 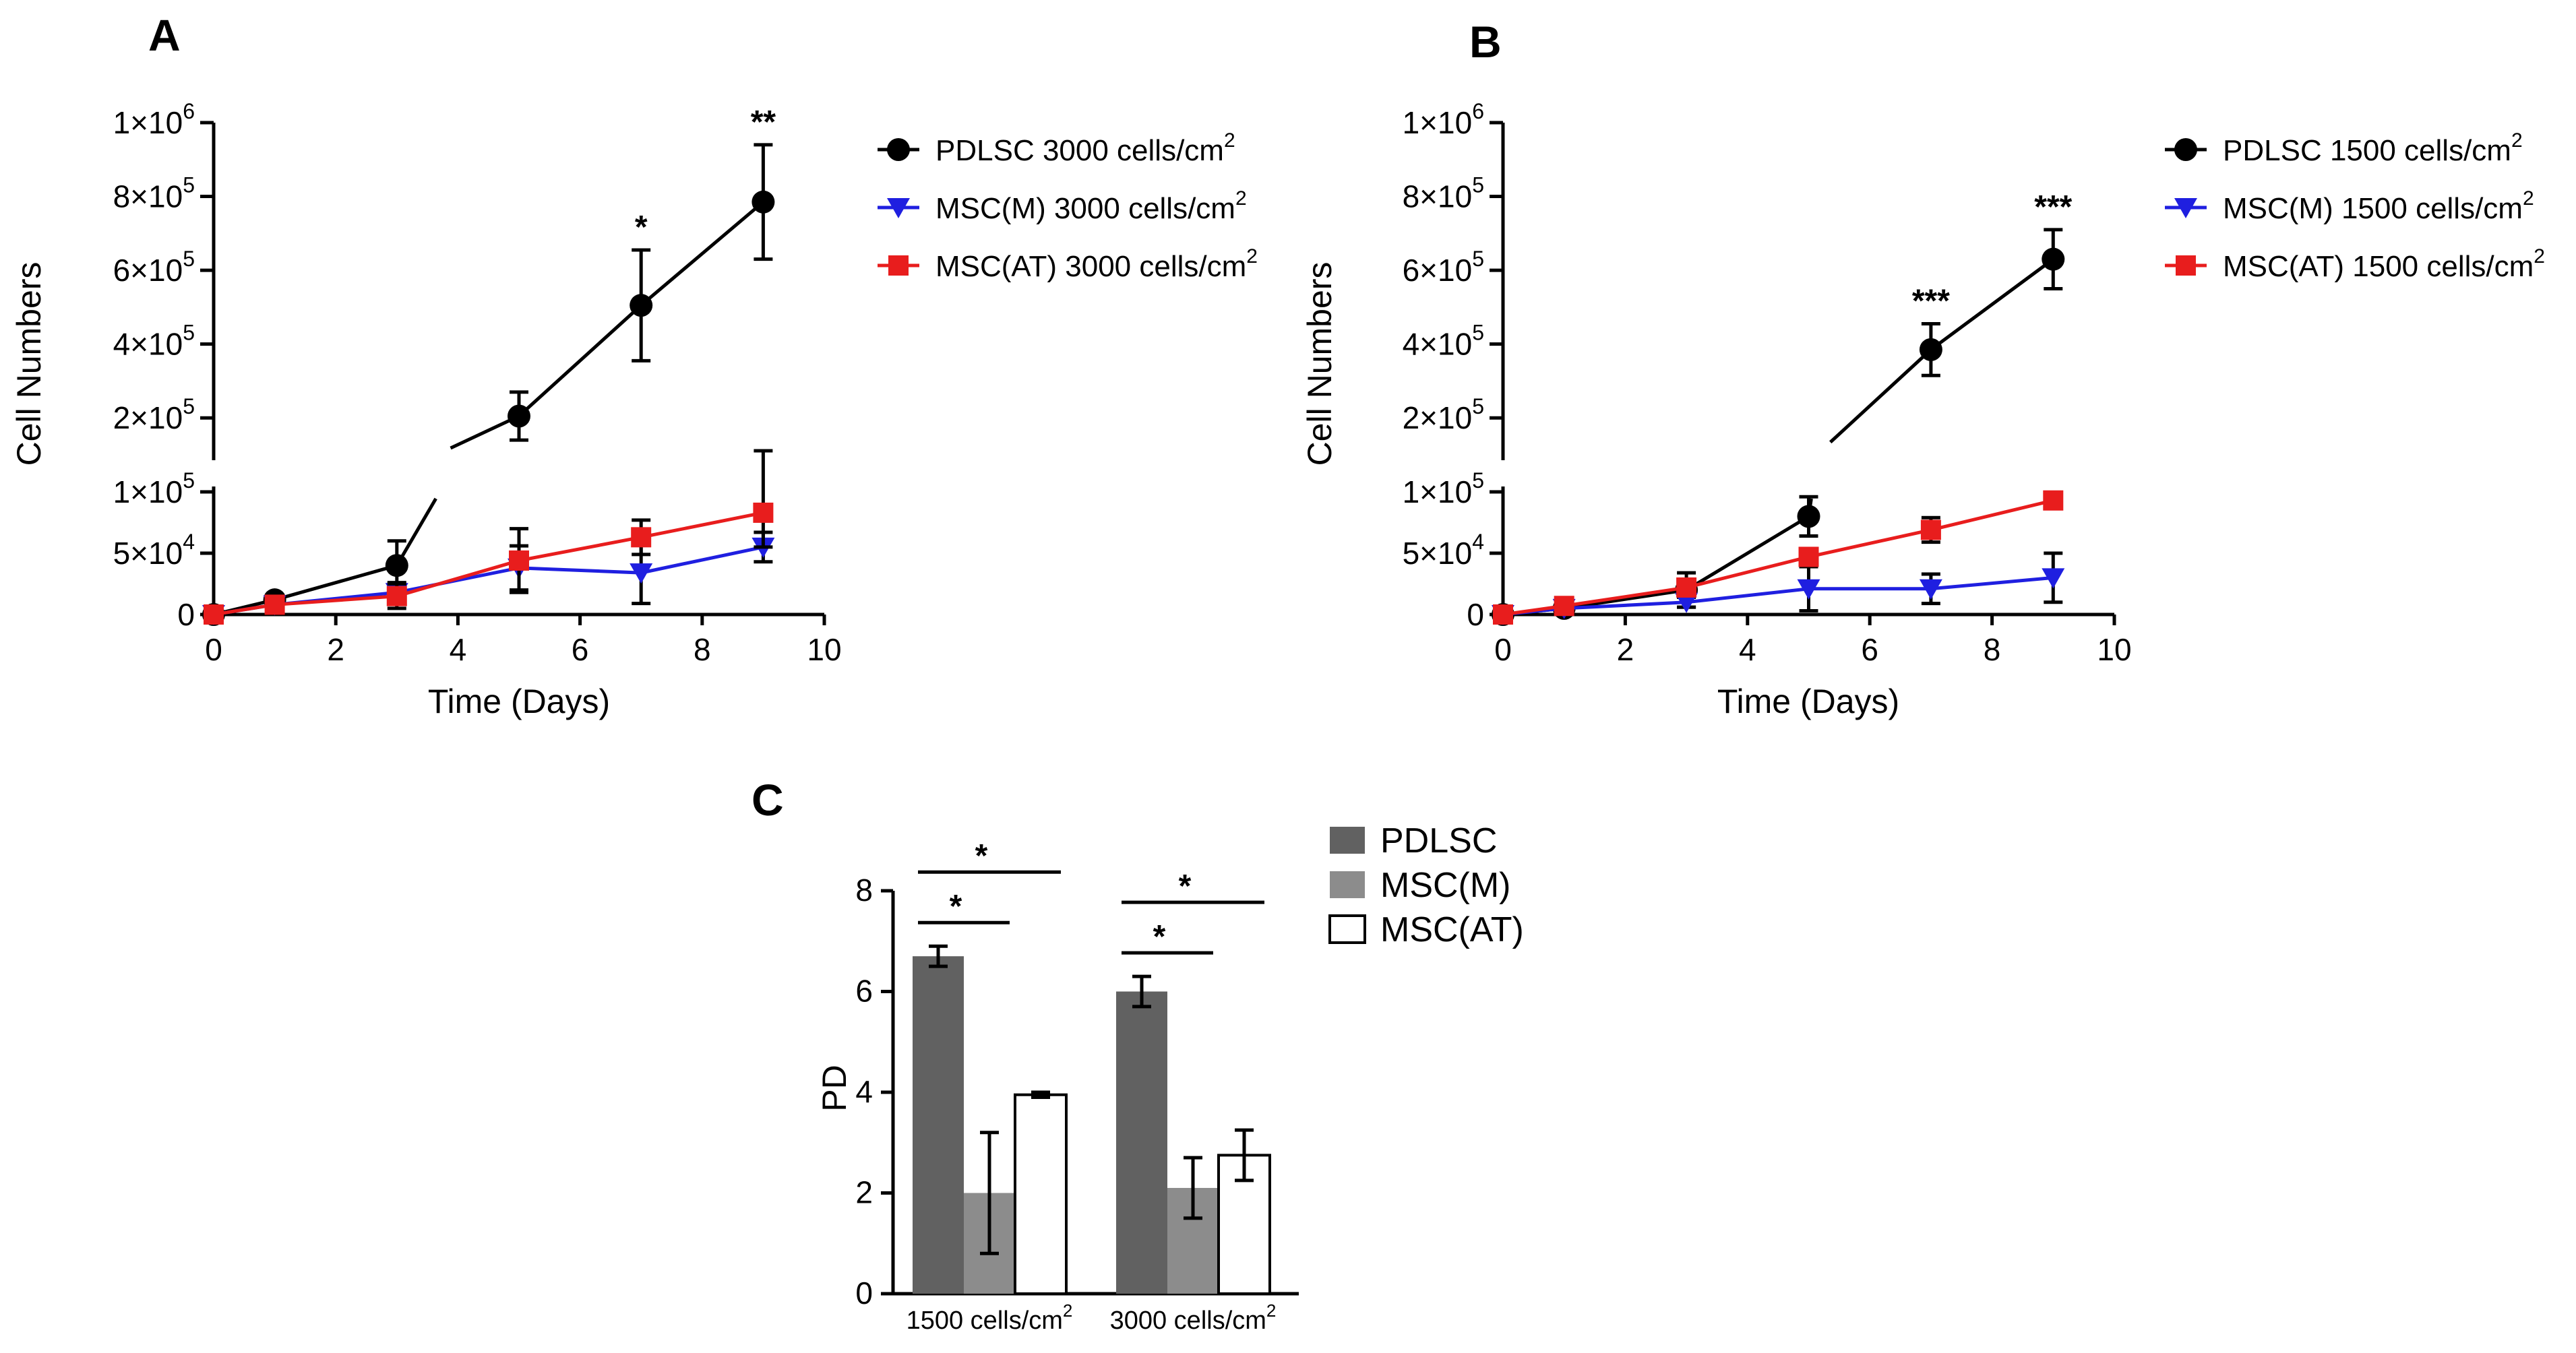 I want to click on panel-b-plot-area: *** ***, so click(x=1783, y=407).